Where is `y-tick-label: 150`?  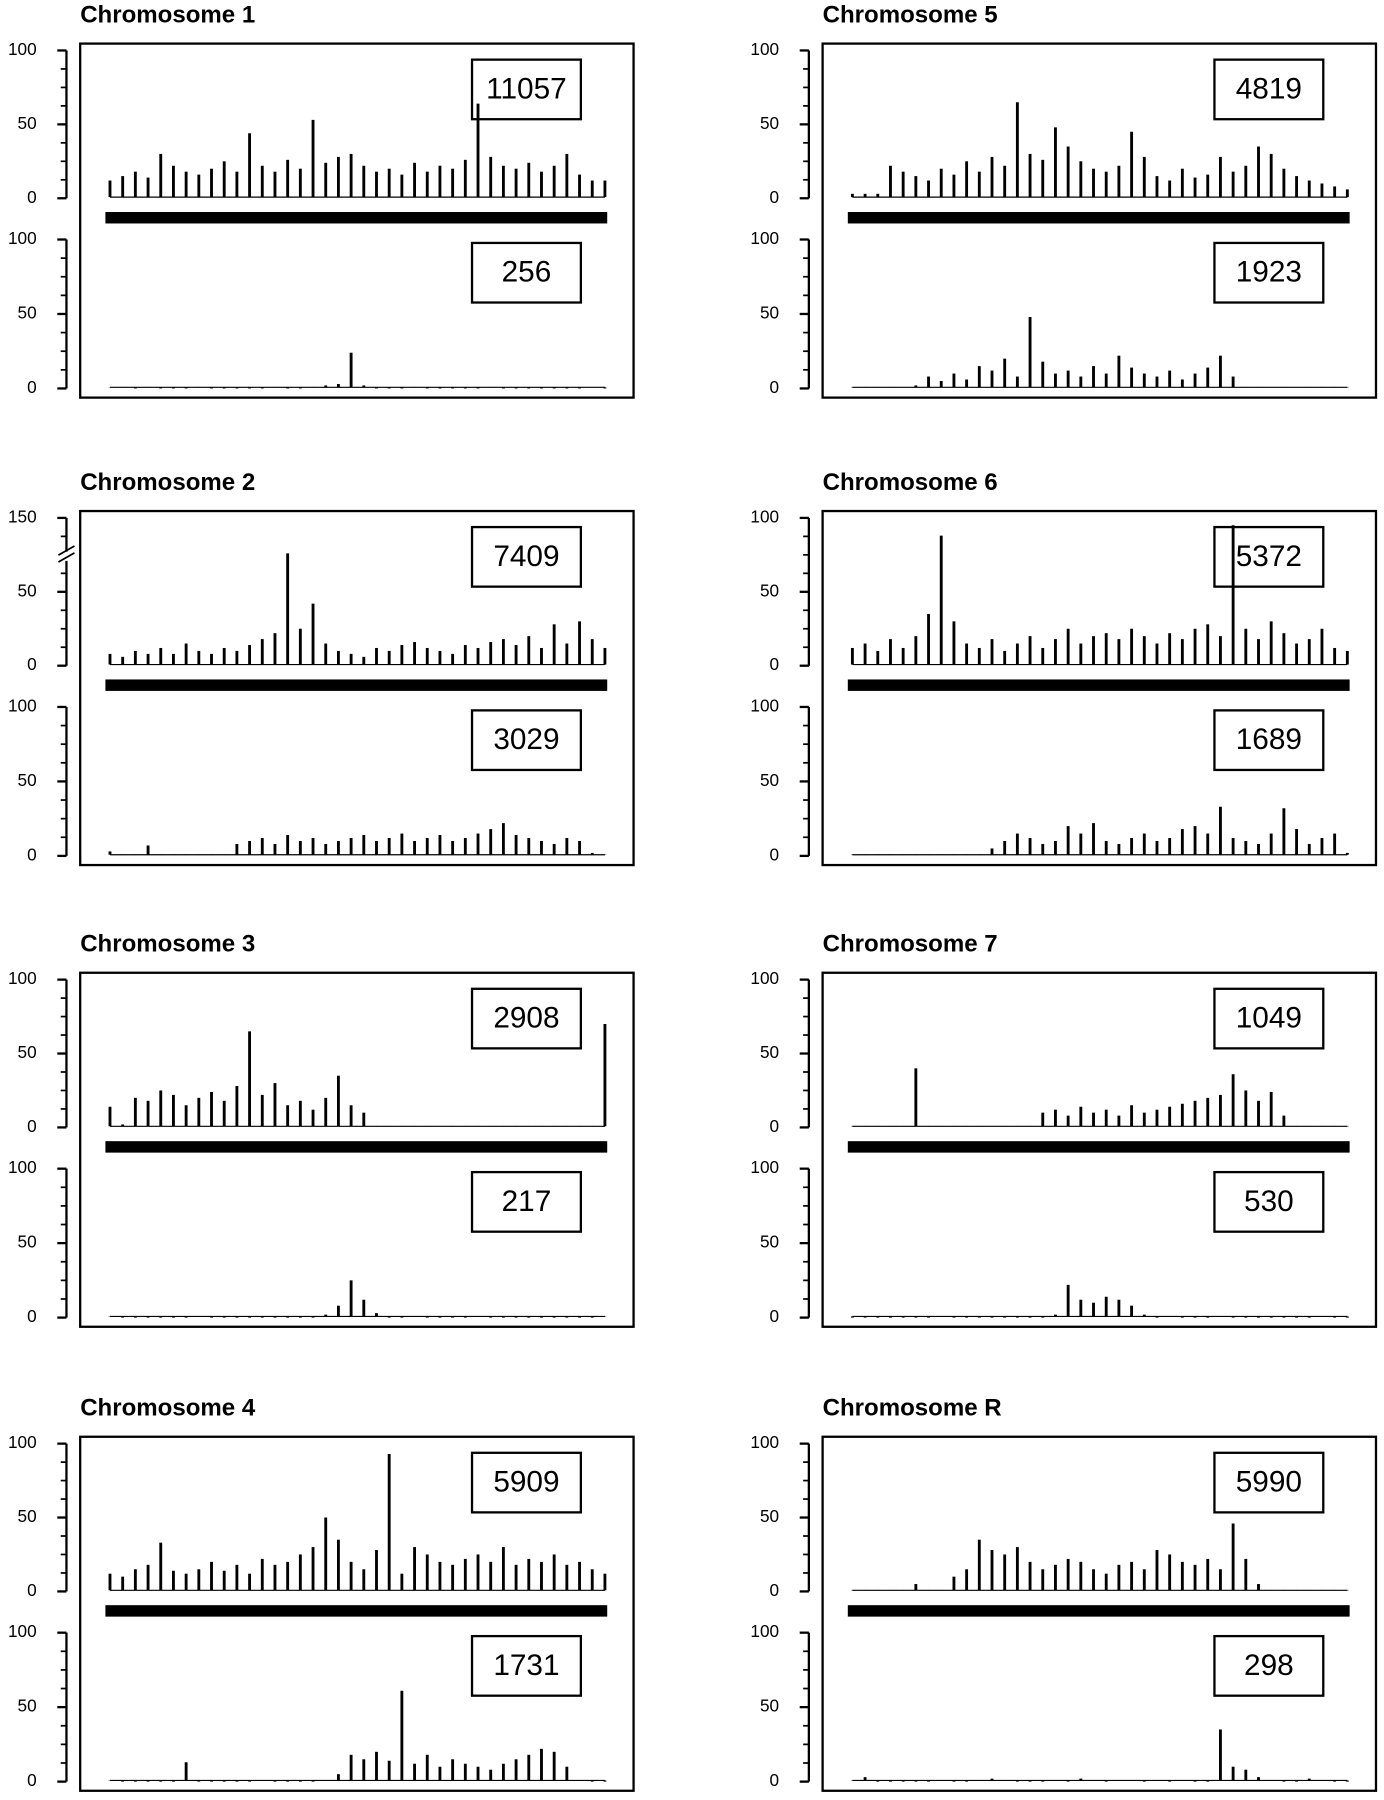 y-tick-label: 150 is located at coordinates (22, 516).